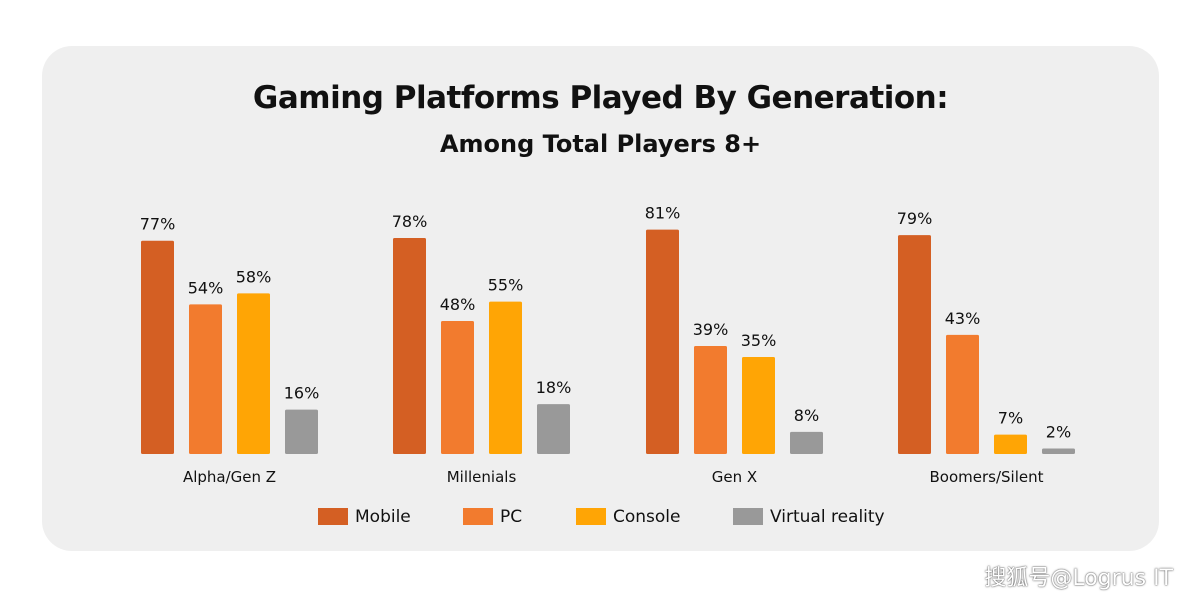 The width and height of the screenshot is (1201, 601). What do you see at coordinates (554, 387) in the screenshot?
I see `data-label-virtual-reality: 18%` at bounding box center [554, 387].